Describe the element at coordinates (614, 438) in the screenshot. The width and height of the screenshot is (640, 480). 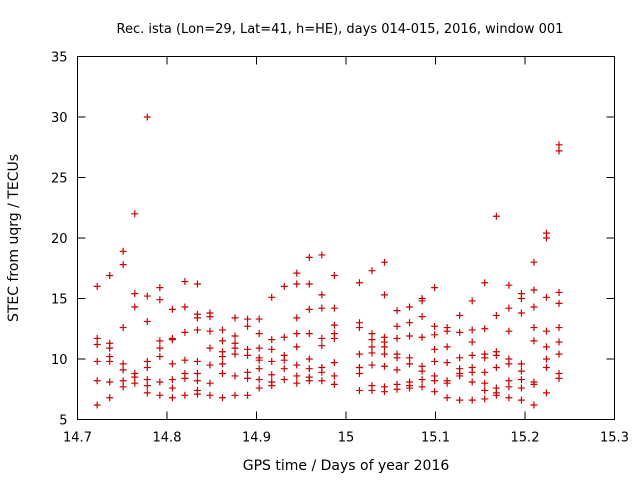
I see `x-tick-label: 15.3` at that location.